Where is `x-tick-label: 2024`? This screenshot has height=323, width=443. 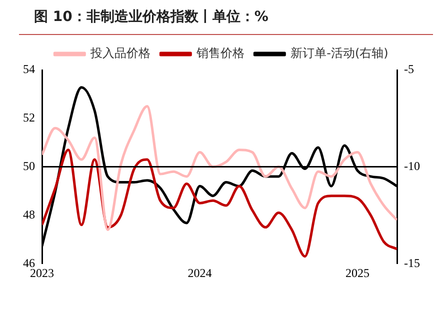 x-tick-label: 2024 is located at coordinates (200, 273).